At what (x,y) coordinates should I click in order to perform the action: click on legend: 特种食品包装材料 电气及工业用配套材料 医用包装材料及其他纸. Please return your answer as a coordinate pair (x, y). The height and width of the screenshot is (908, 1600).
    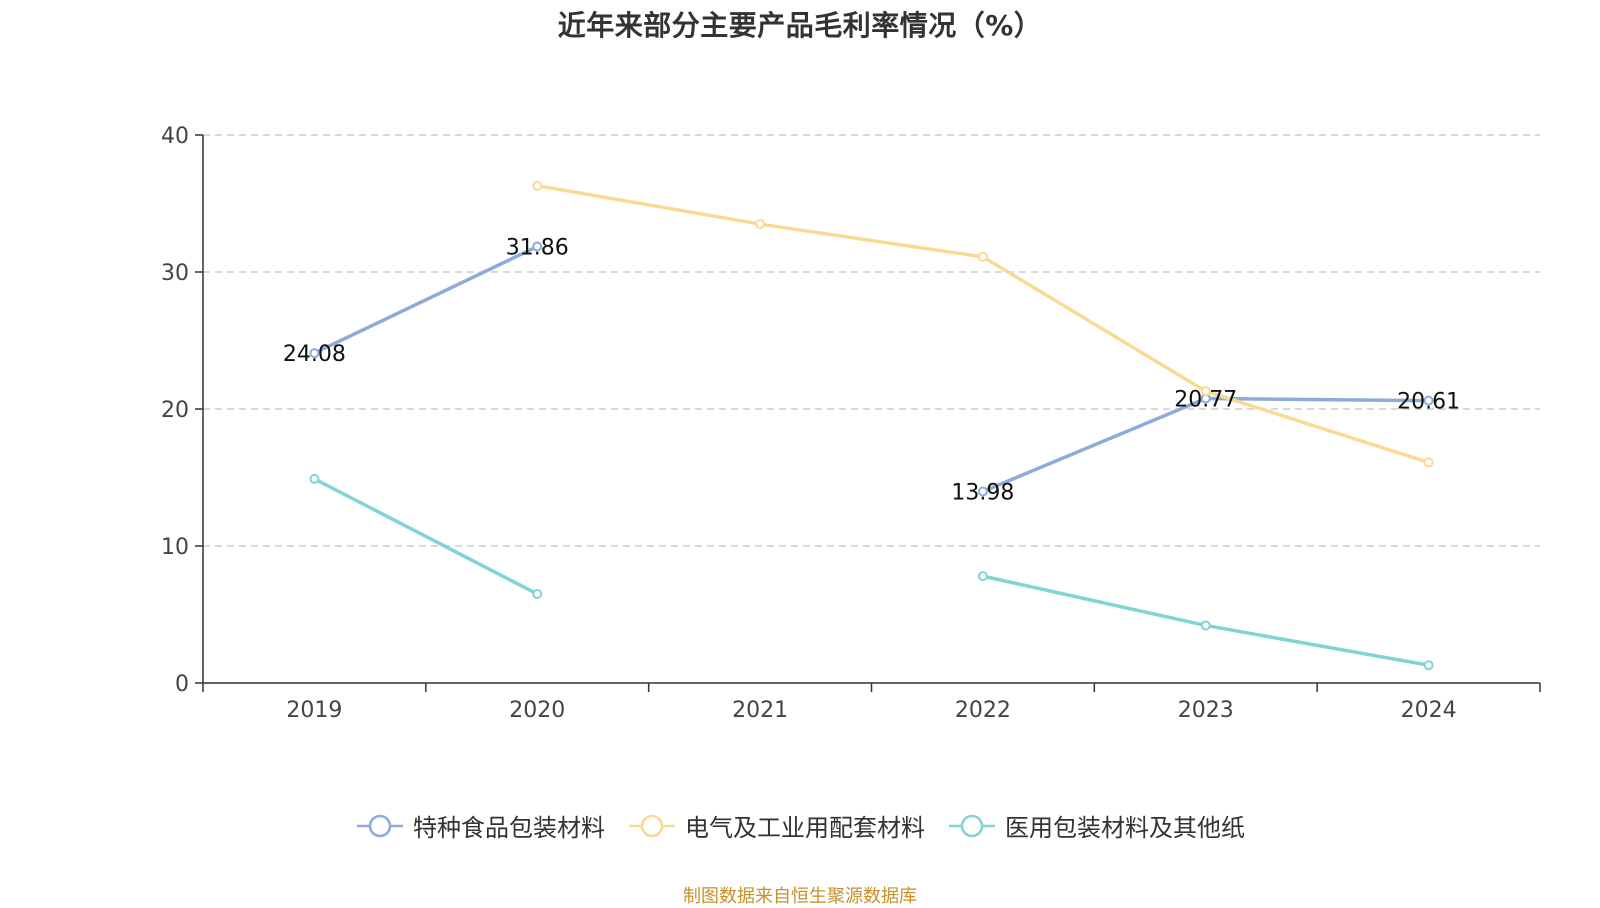
    Looking at the image, I should click on (800, 825).